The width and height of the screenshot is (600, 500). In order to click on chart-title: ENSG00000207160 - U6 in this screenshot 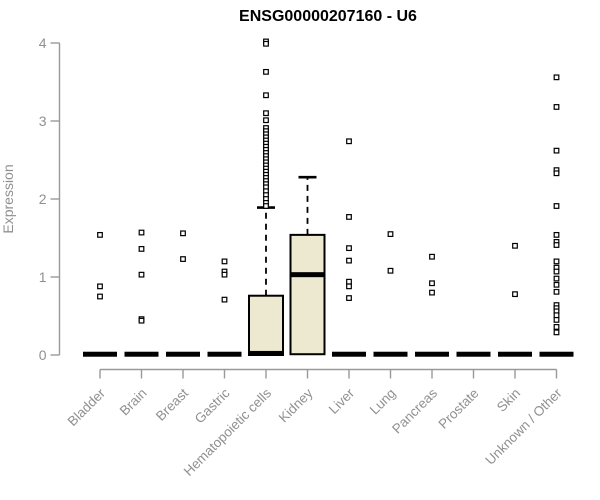, I will do `click(328, 16)`.